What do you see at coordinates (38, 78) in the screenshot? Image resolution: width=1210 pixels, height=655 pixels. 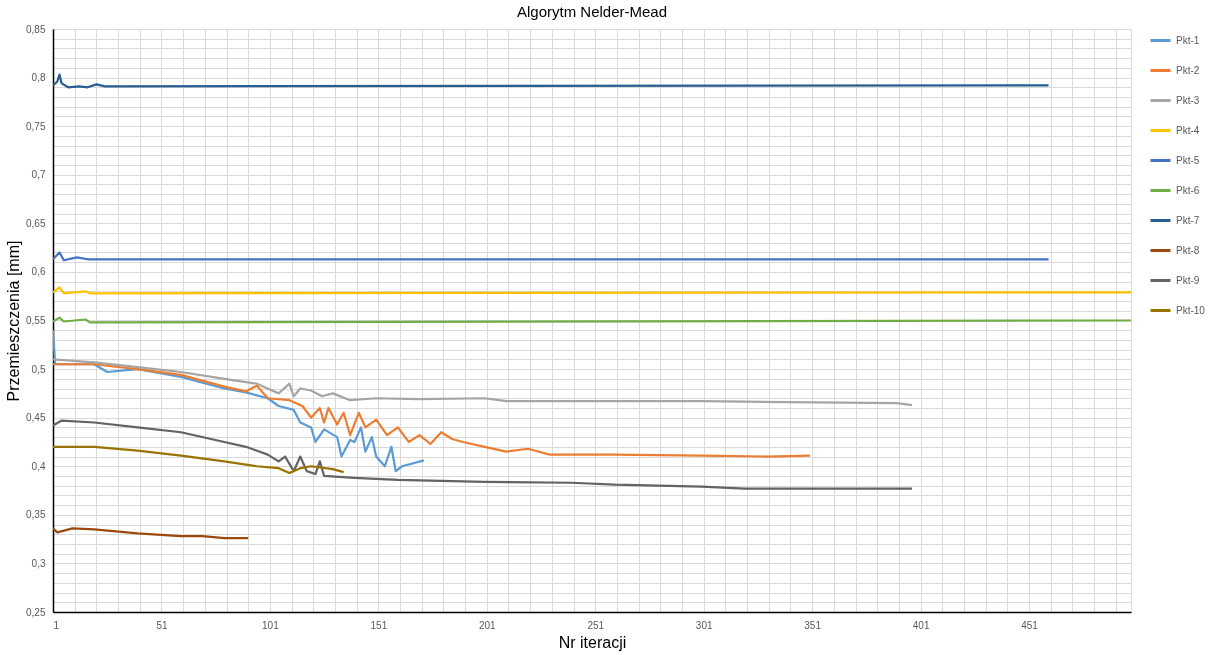 I see `y-tick-label: 0,8` at bounding box center [38, 78].